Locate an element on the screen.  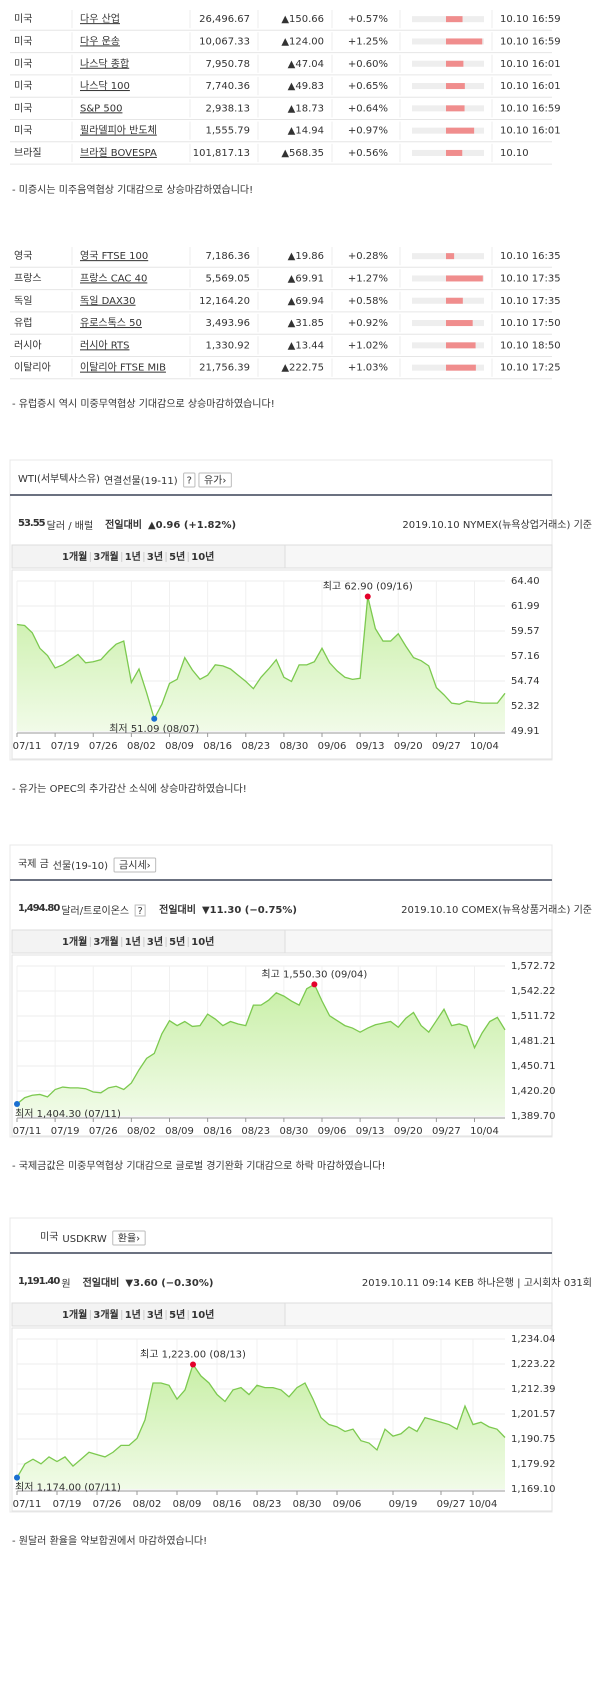
index-time: 10.10 16:01 is located at coordinates (530, 131).